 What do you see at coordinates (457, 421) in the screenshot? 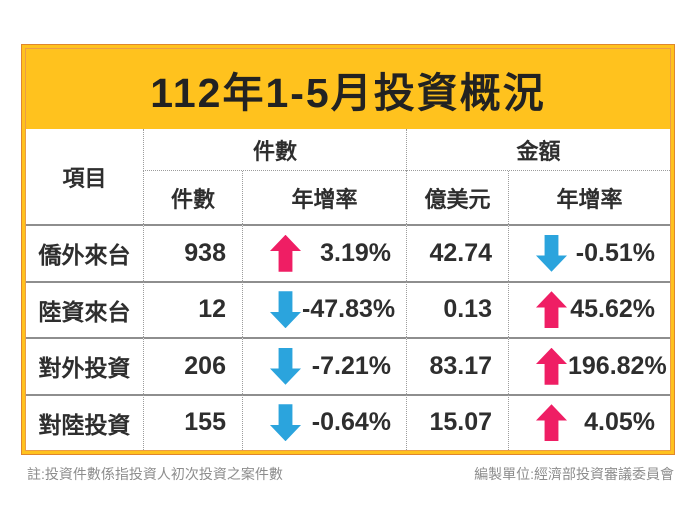
I see `amount-cell: 15.07` at bounding box center [457, 421].